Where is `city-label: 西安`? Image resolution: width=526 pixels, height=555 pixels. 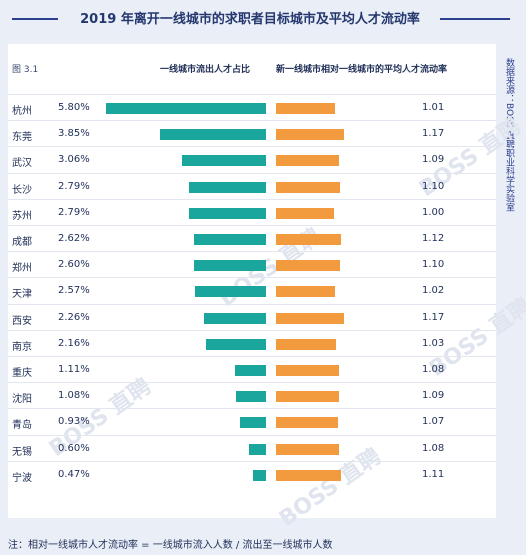
city-label: 西安 is located at coordinates (22, 321).